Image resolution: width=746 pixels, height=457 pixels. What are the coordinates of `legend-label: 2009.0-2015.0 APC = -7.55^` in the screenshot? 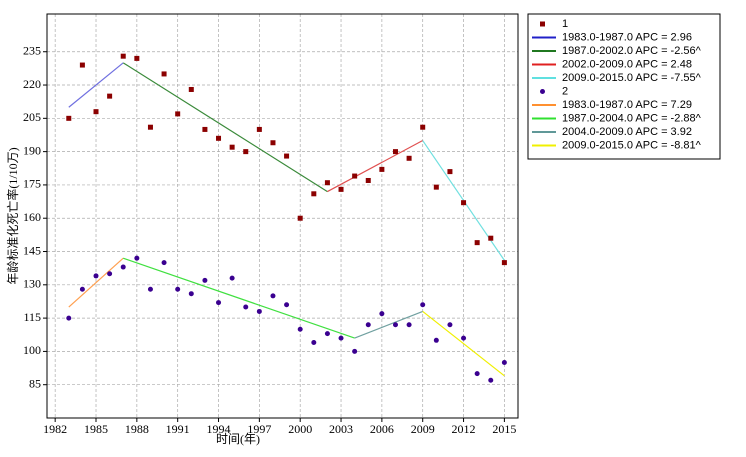 It's located at (632, 78).